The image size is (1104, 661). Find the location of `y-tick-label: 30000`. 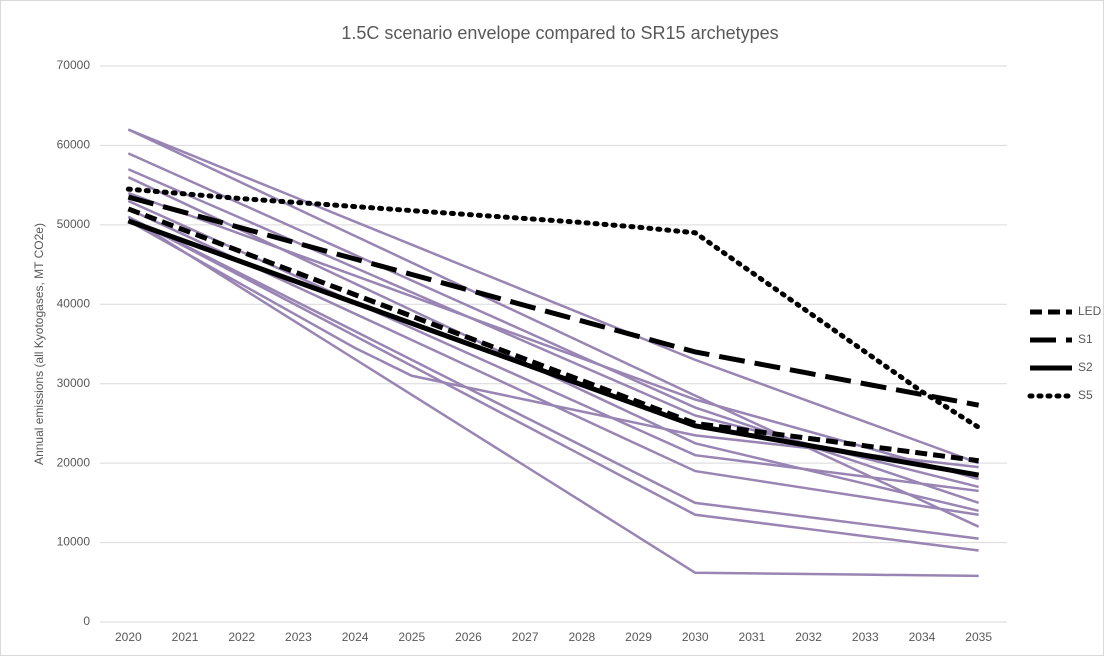

y-tick-label: 30000 is located at coordinates (74, 383).